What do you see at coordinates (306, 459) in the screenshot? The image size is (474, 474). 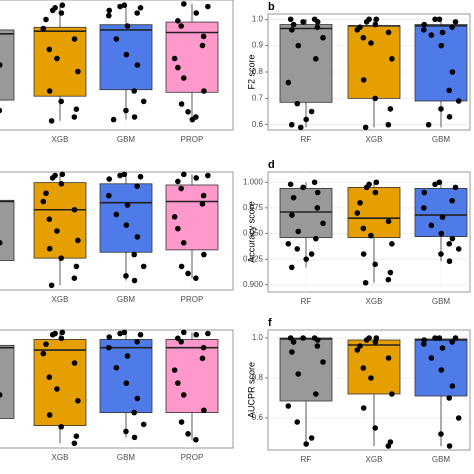 I see `x-tick-label: RF` at bounding box center [306, 459].